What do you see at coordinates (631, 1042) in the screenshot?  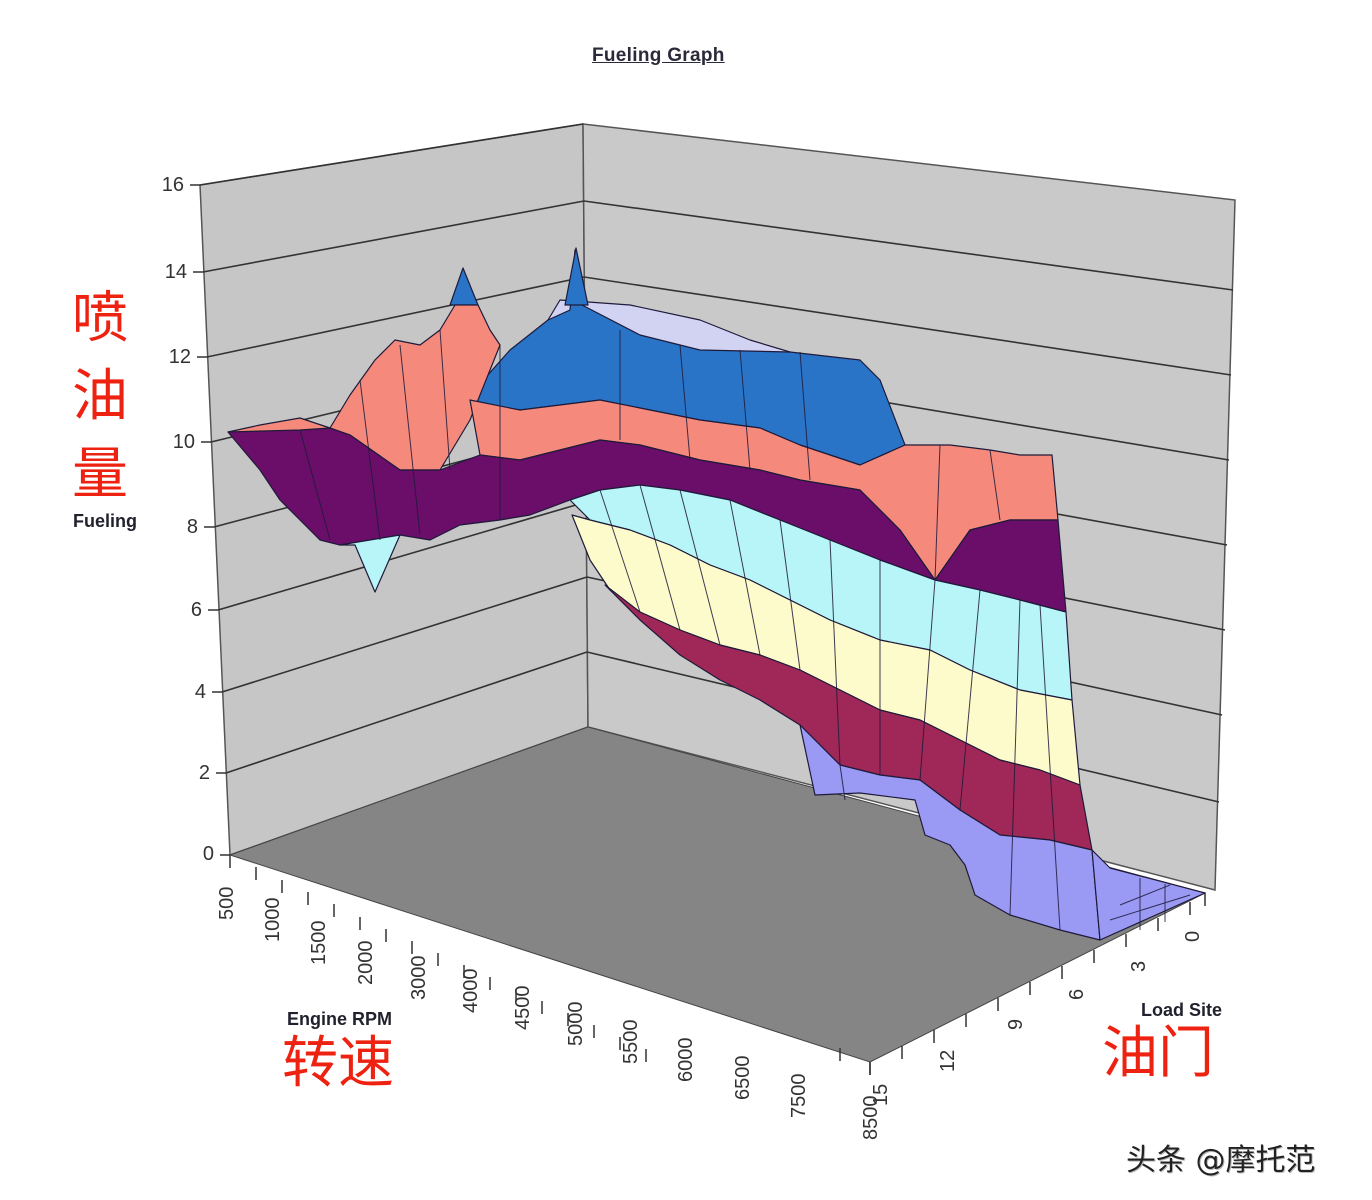 I see `x-tick: 5500` at bounding box center [631, 1042].